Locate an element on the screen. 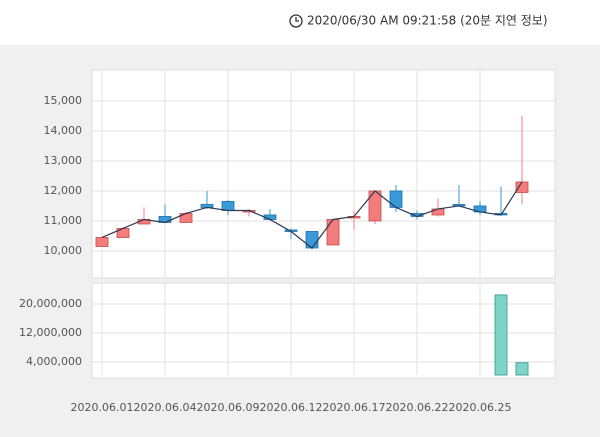 This screenshot has width=600, height=437. x-tick-label: 2020.06.04 is located at coordinates (165, 407).